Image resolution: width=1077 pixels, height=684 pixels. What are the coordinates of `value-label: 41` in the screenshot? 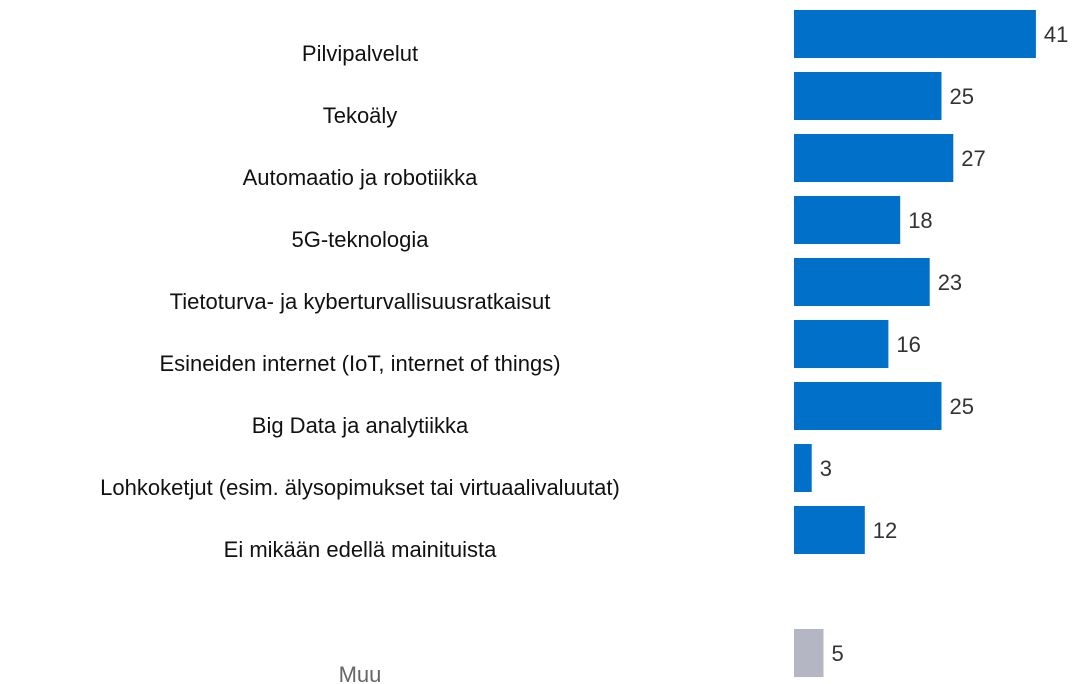 It's located at (1056, 34).